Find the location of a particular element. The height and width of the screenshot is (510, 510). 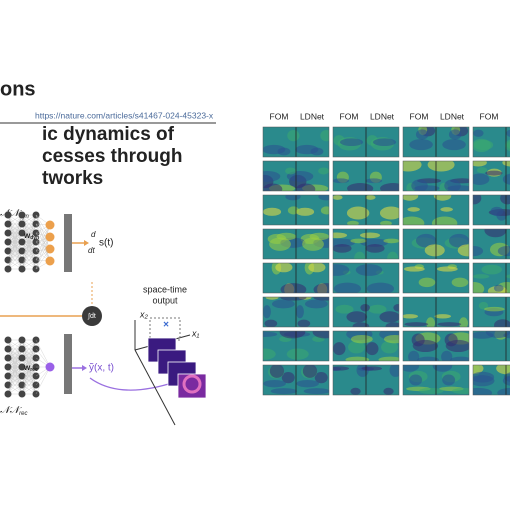

title-line: ic dynamics of is located at coordinates (108, 134).